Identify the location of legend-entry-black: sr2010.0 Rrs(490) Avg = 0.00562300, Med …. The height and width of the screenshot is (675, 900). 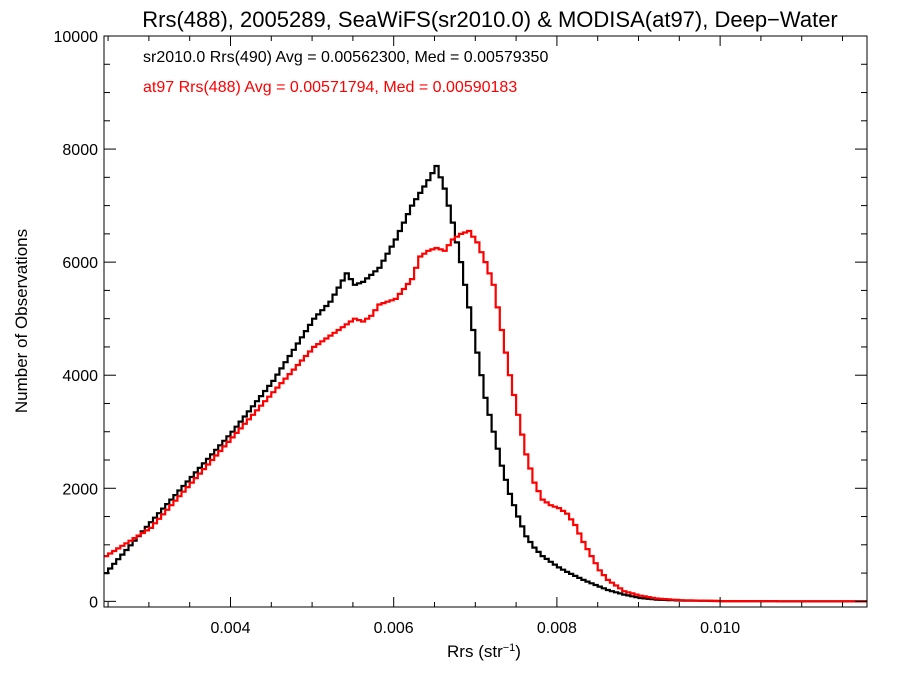
(345, 57).